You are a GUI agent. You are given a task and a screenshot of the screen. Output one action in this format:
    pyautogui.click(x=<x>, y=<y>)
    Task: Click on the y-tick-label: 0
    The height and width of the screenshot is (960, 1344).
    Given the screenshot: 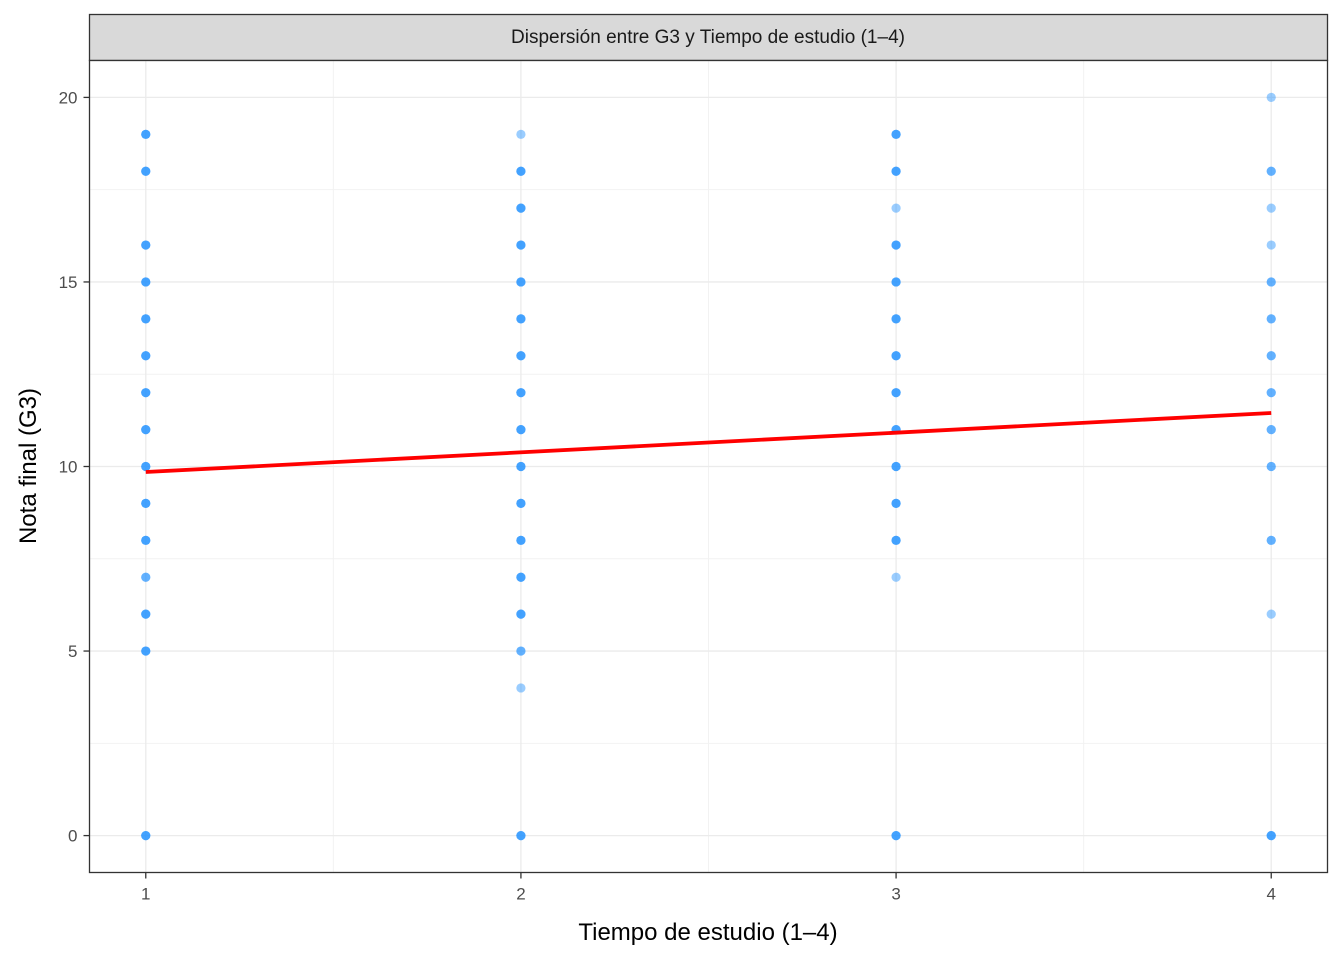 What is the action you would take?
    pyautogui.click(x=72, y=836)
    